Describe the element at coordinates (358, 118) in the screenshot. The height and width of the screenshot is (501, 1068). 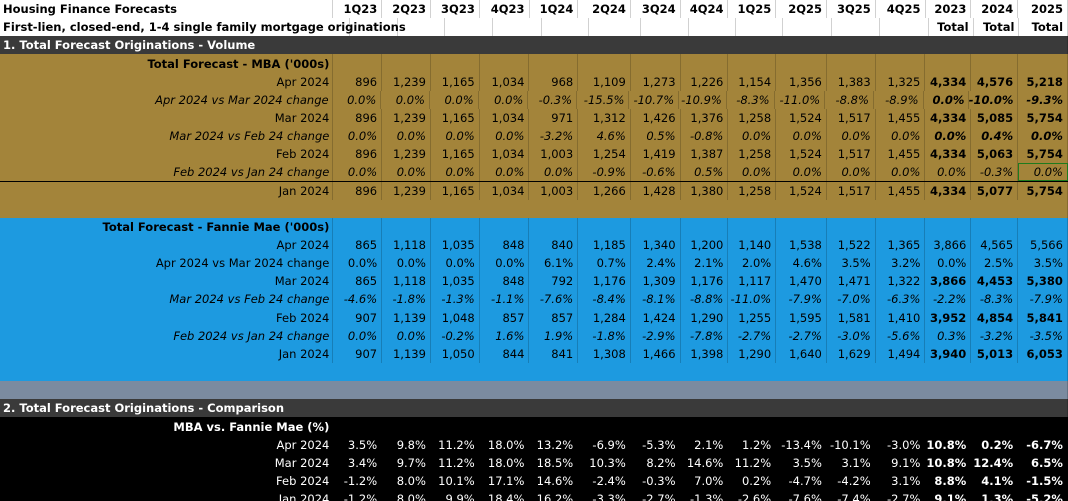
I see `data-cell: 896` at that location.